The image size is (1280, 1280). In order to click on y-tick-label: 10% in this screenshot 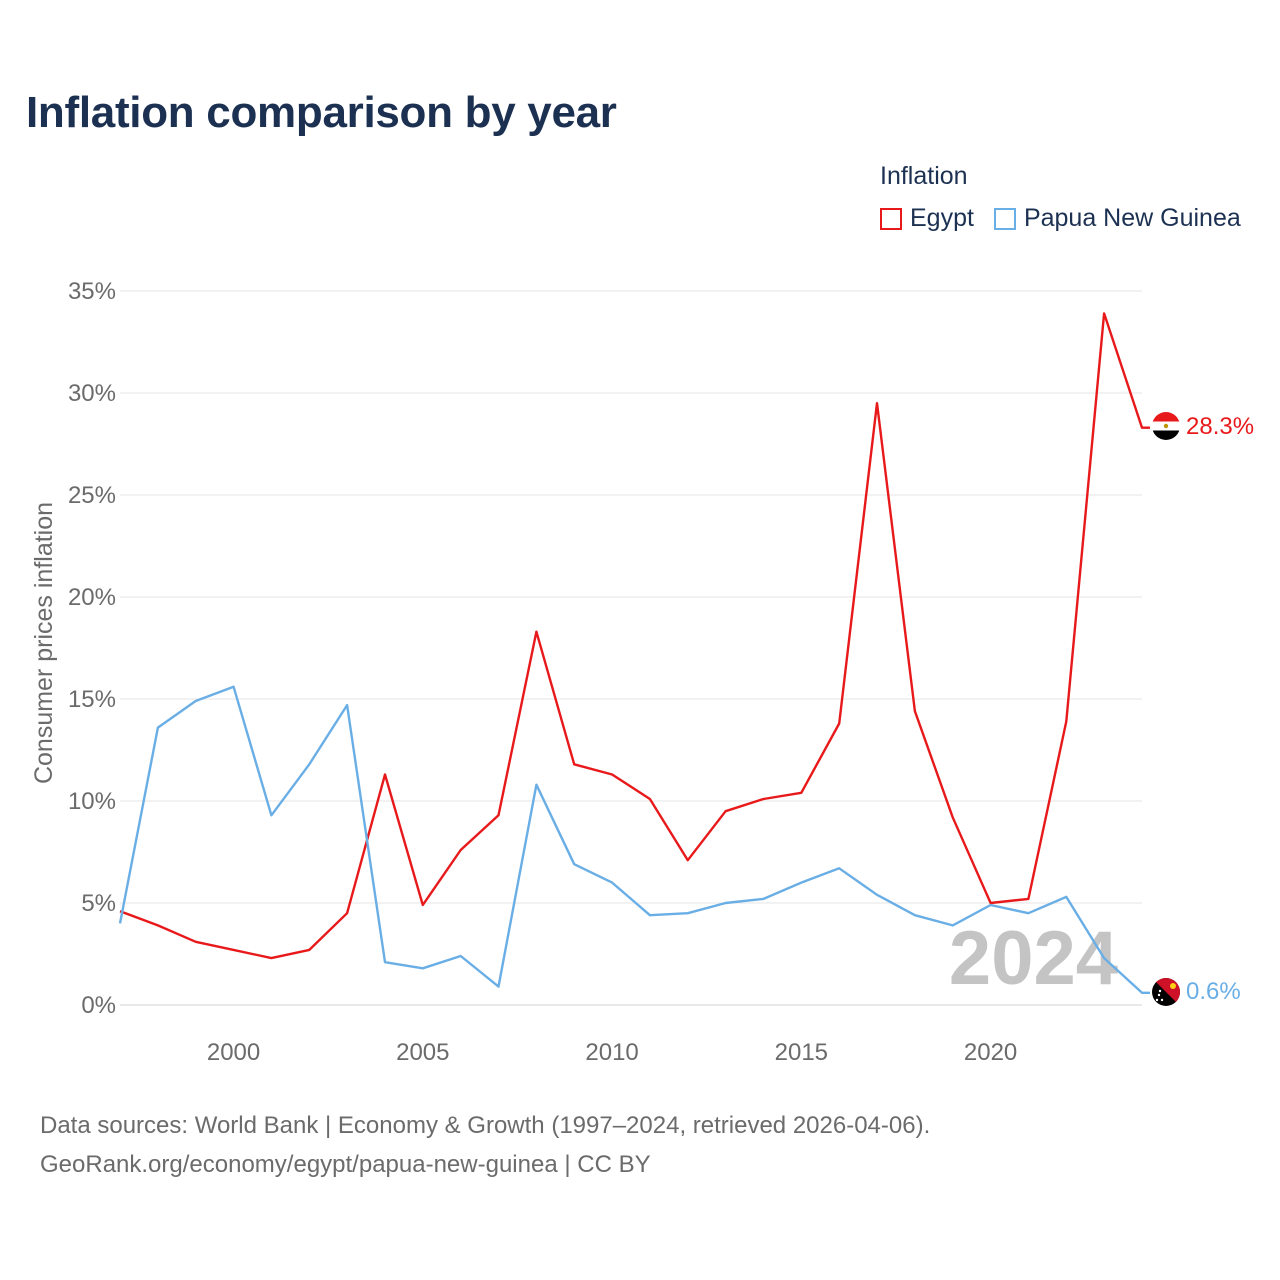, I will do `click(92, 801)`.